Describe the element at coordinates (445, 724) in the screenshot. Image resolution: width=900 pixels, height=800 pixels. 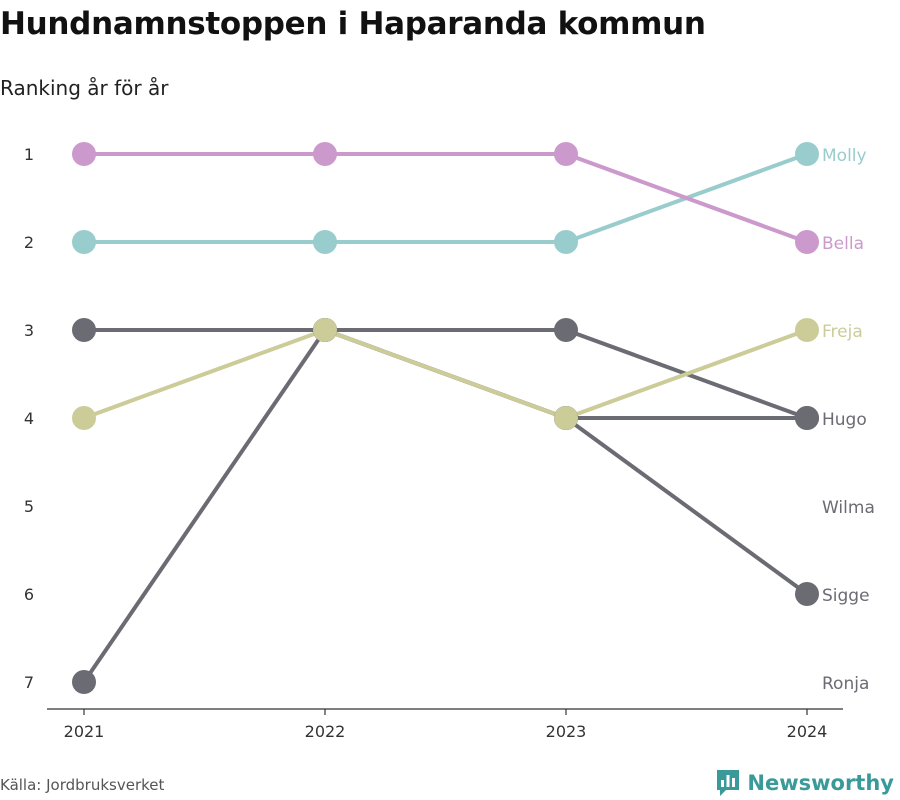
I see `x-axis: 2021 2022 2023 2024` at that location.